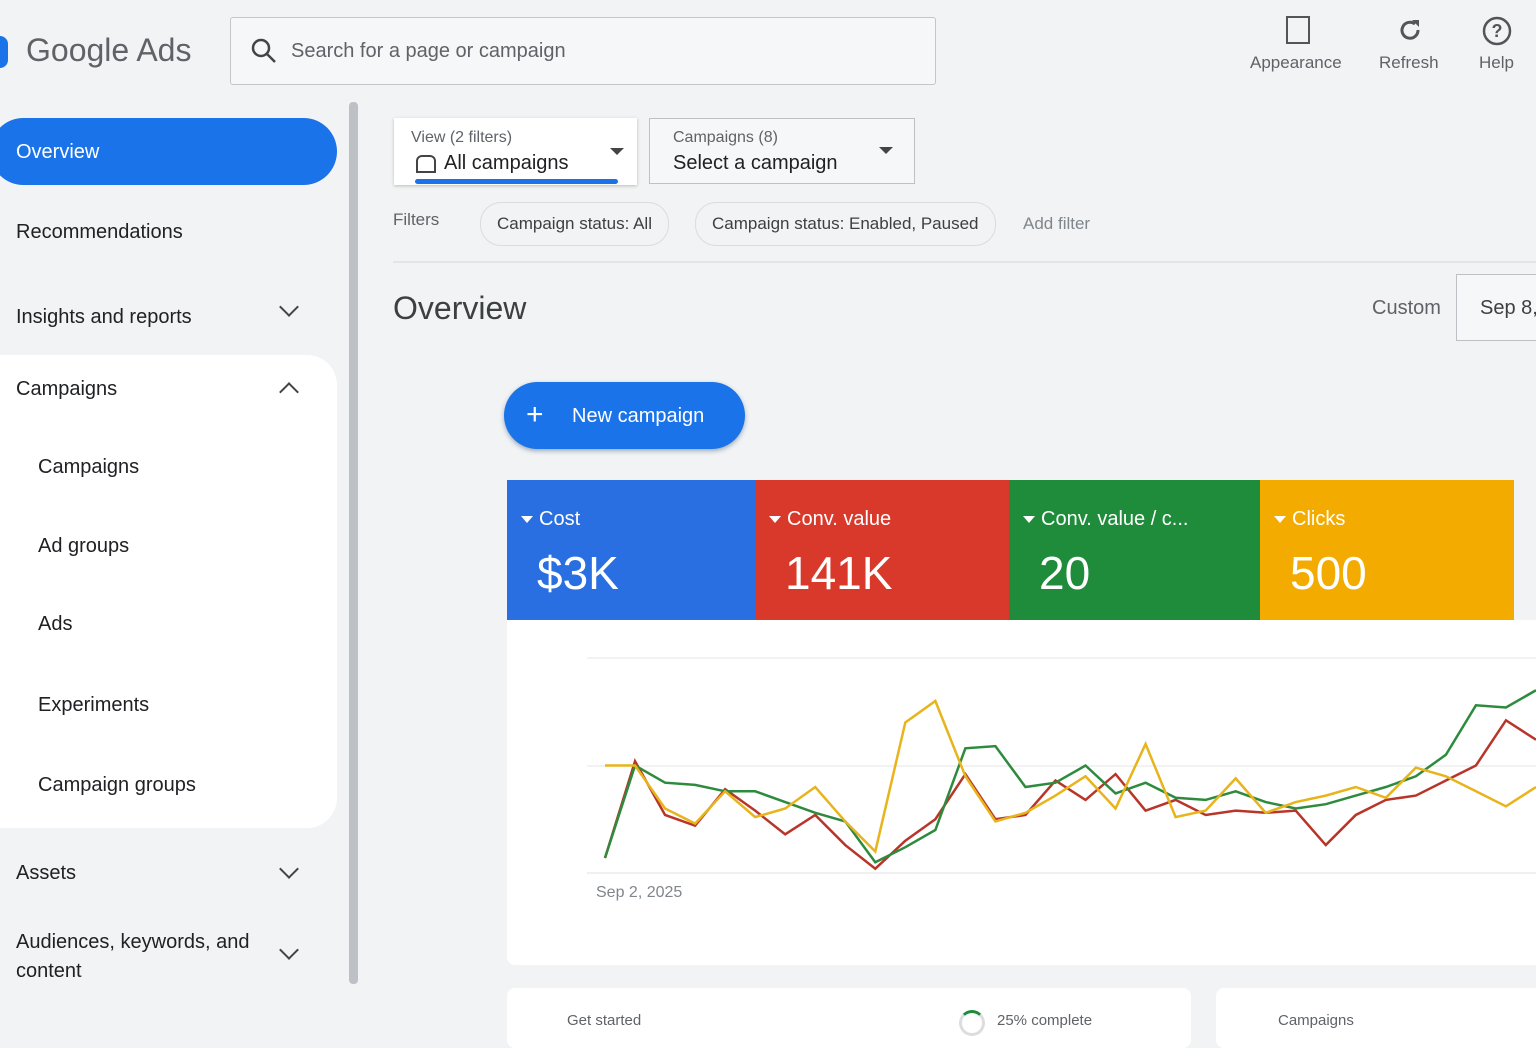  Describe the element at coordinates (845, 224) in the screenshot. I see `filter-chip: Campaign status: Enabled, Paused` at that location.